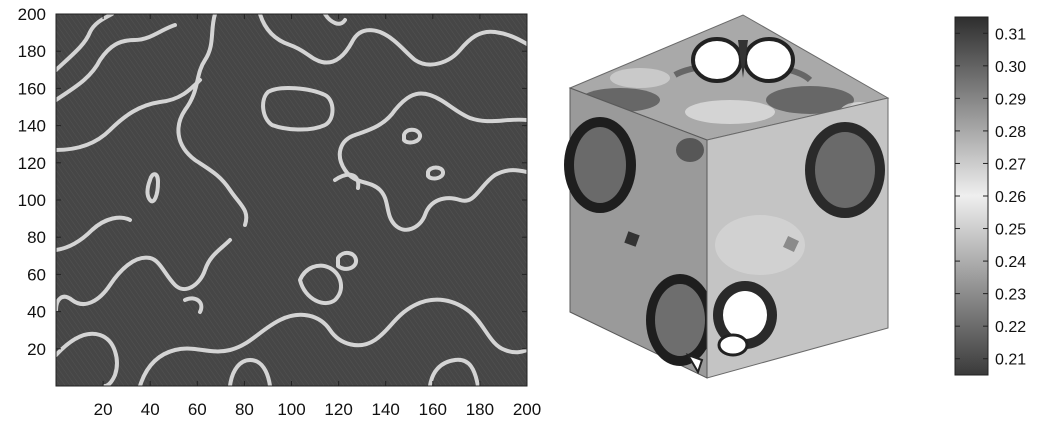  Describe the element at coordinates (150, 409) in the screenshot. I see `x-tick-label: 40` at that location.